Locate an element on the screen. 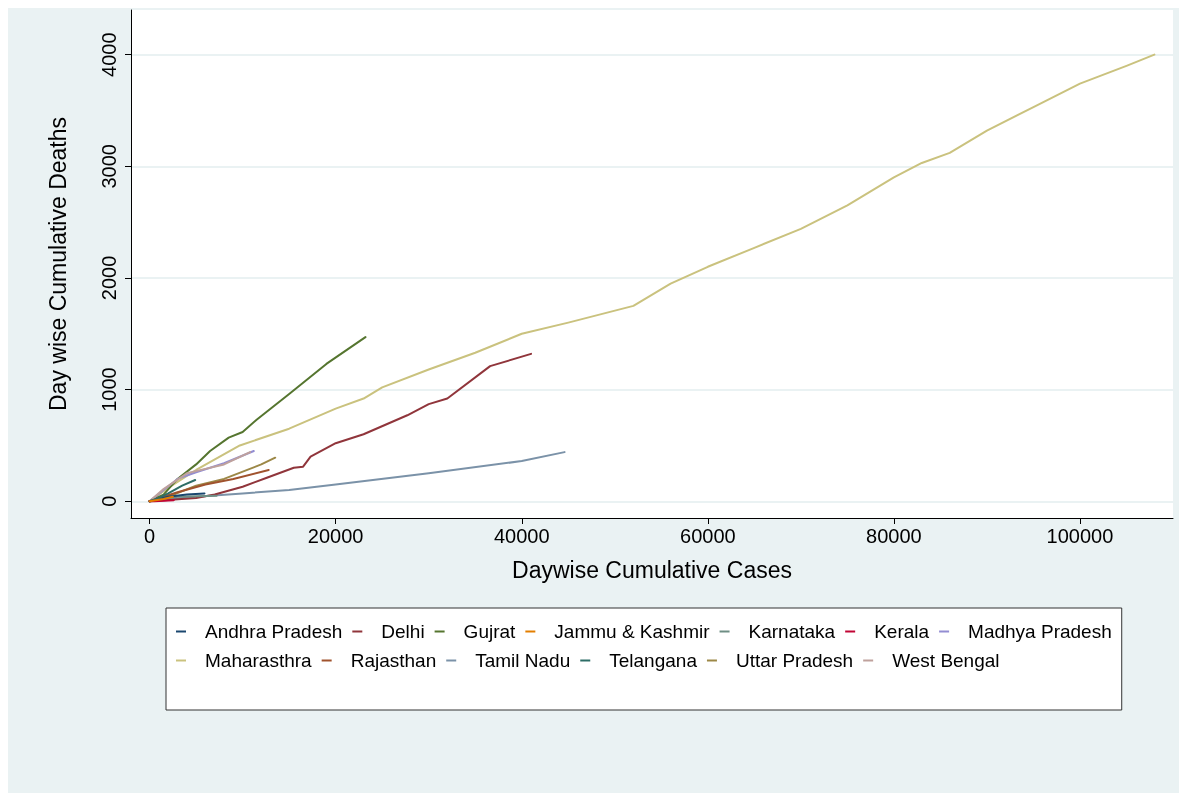 Image resolution: width=1187 pixels, height=801 pixels. legend-label: Jammu & Kashmir is located at coordinates (632, 631).